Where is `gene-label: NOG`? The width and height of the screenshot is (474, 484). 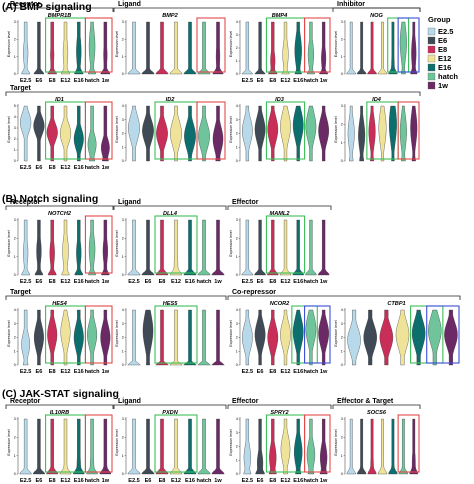
gene-label: NOG is located at coordinates (376, 16).